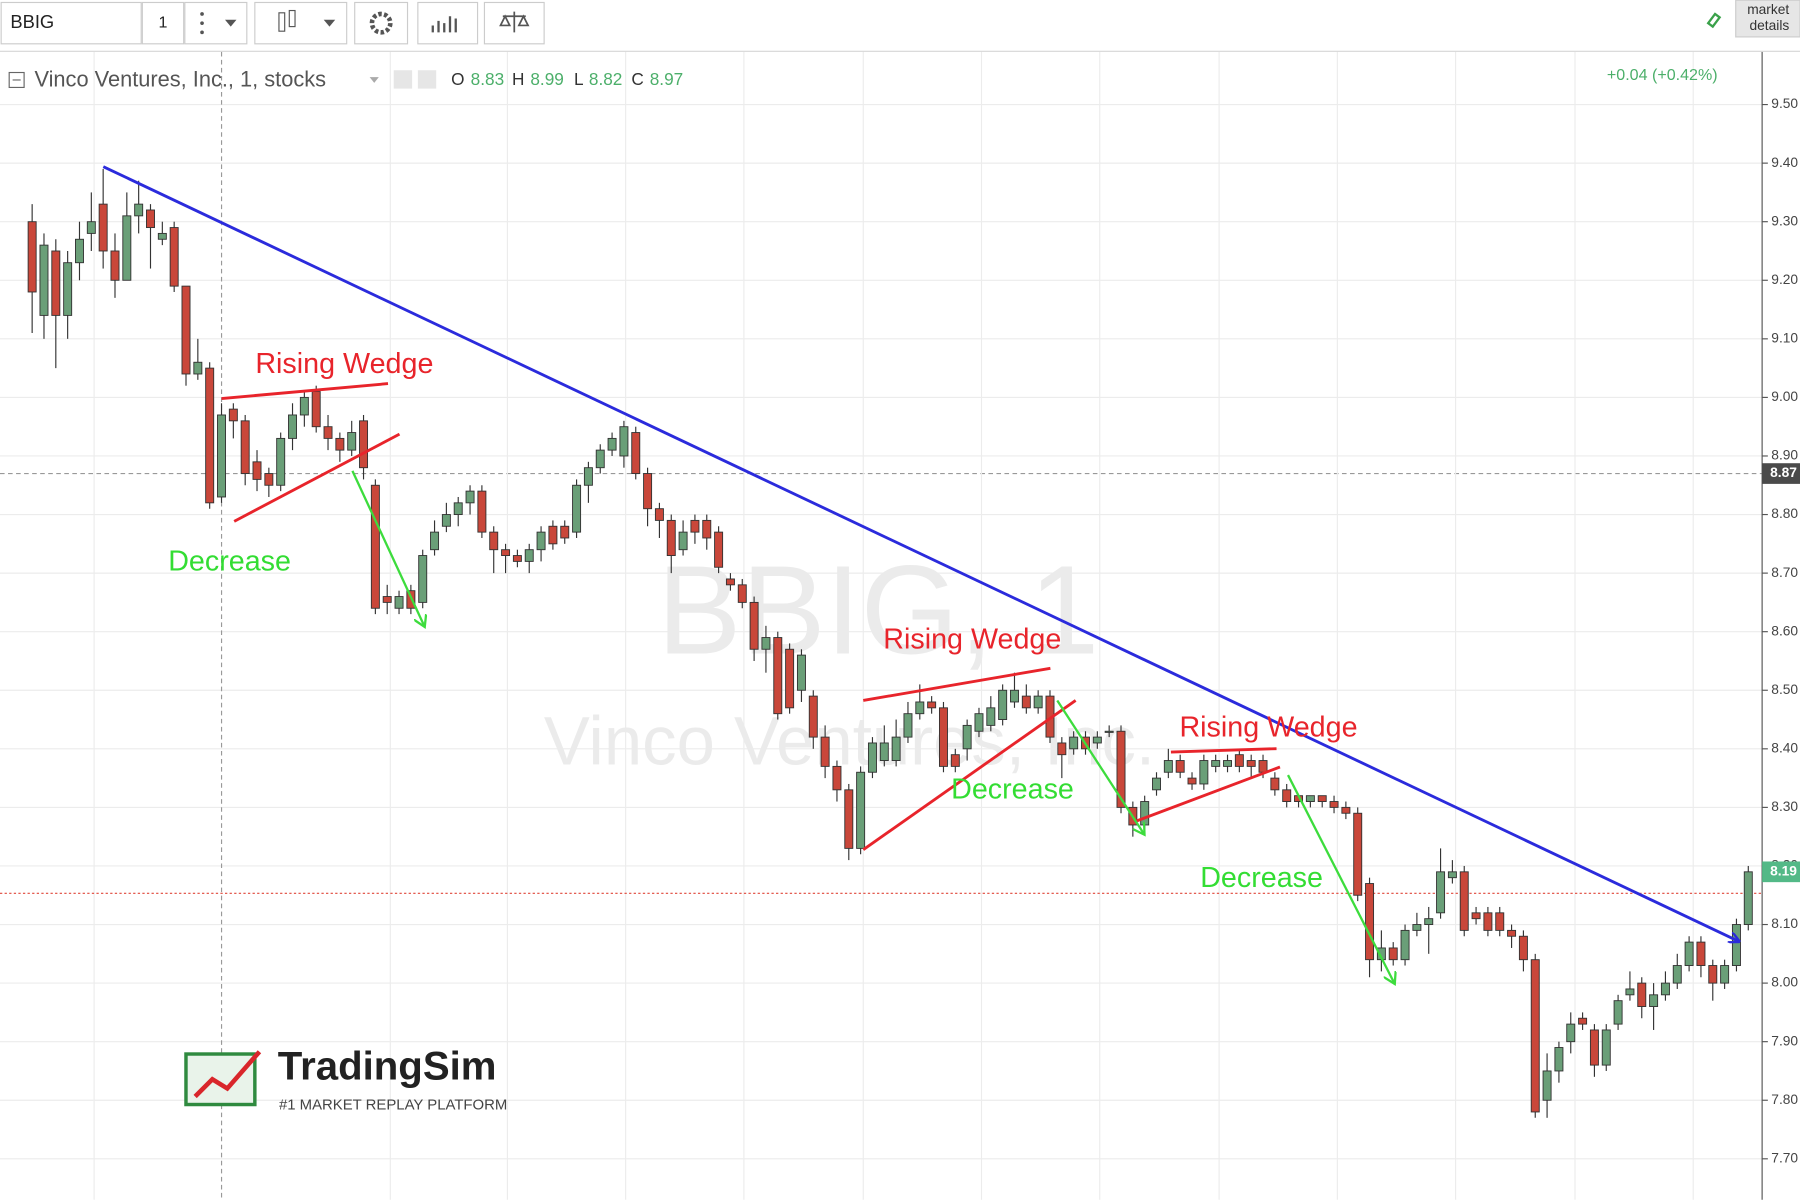 This screenshot has width=1800, height=1200. I want to click on y-tick-label: 8.90, so click(1784, 455).